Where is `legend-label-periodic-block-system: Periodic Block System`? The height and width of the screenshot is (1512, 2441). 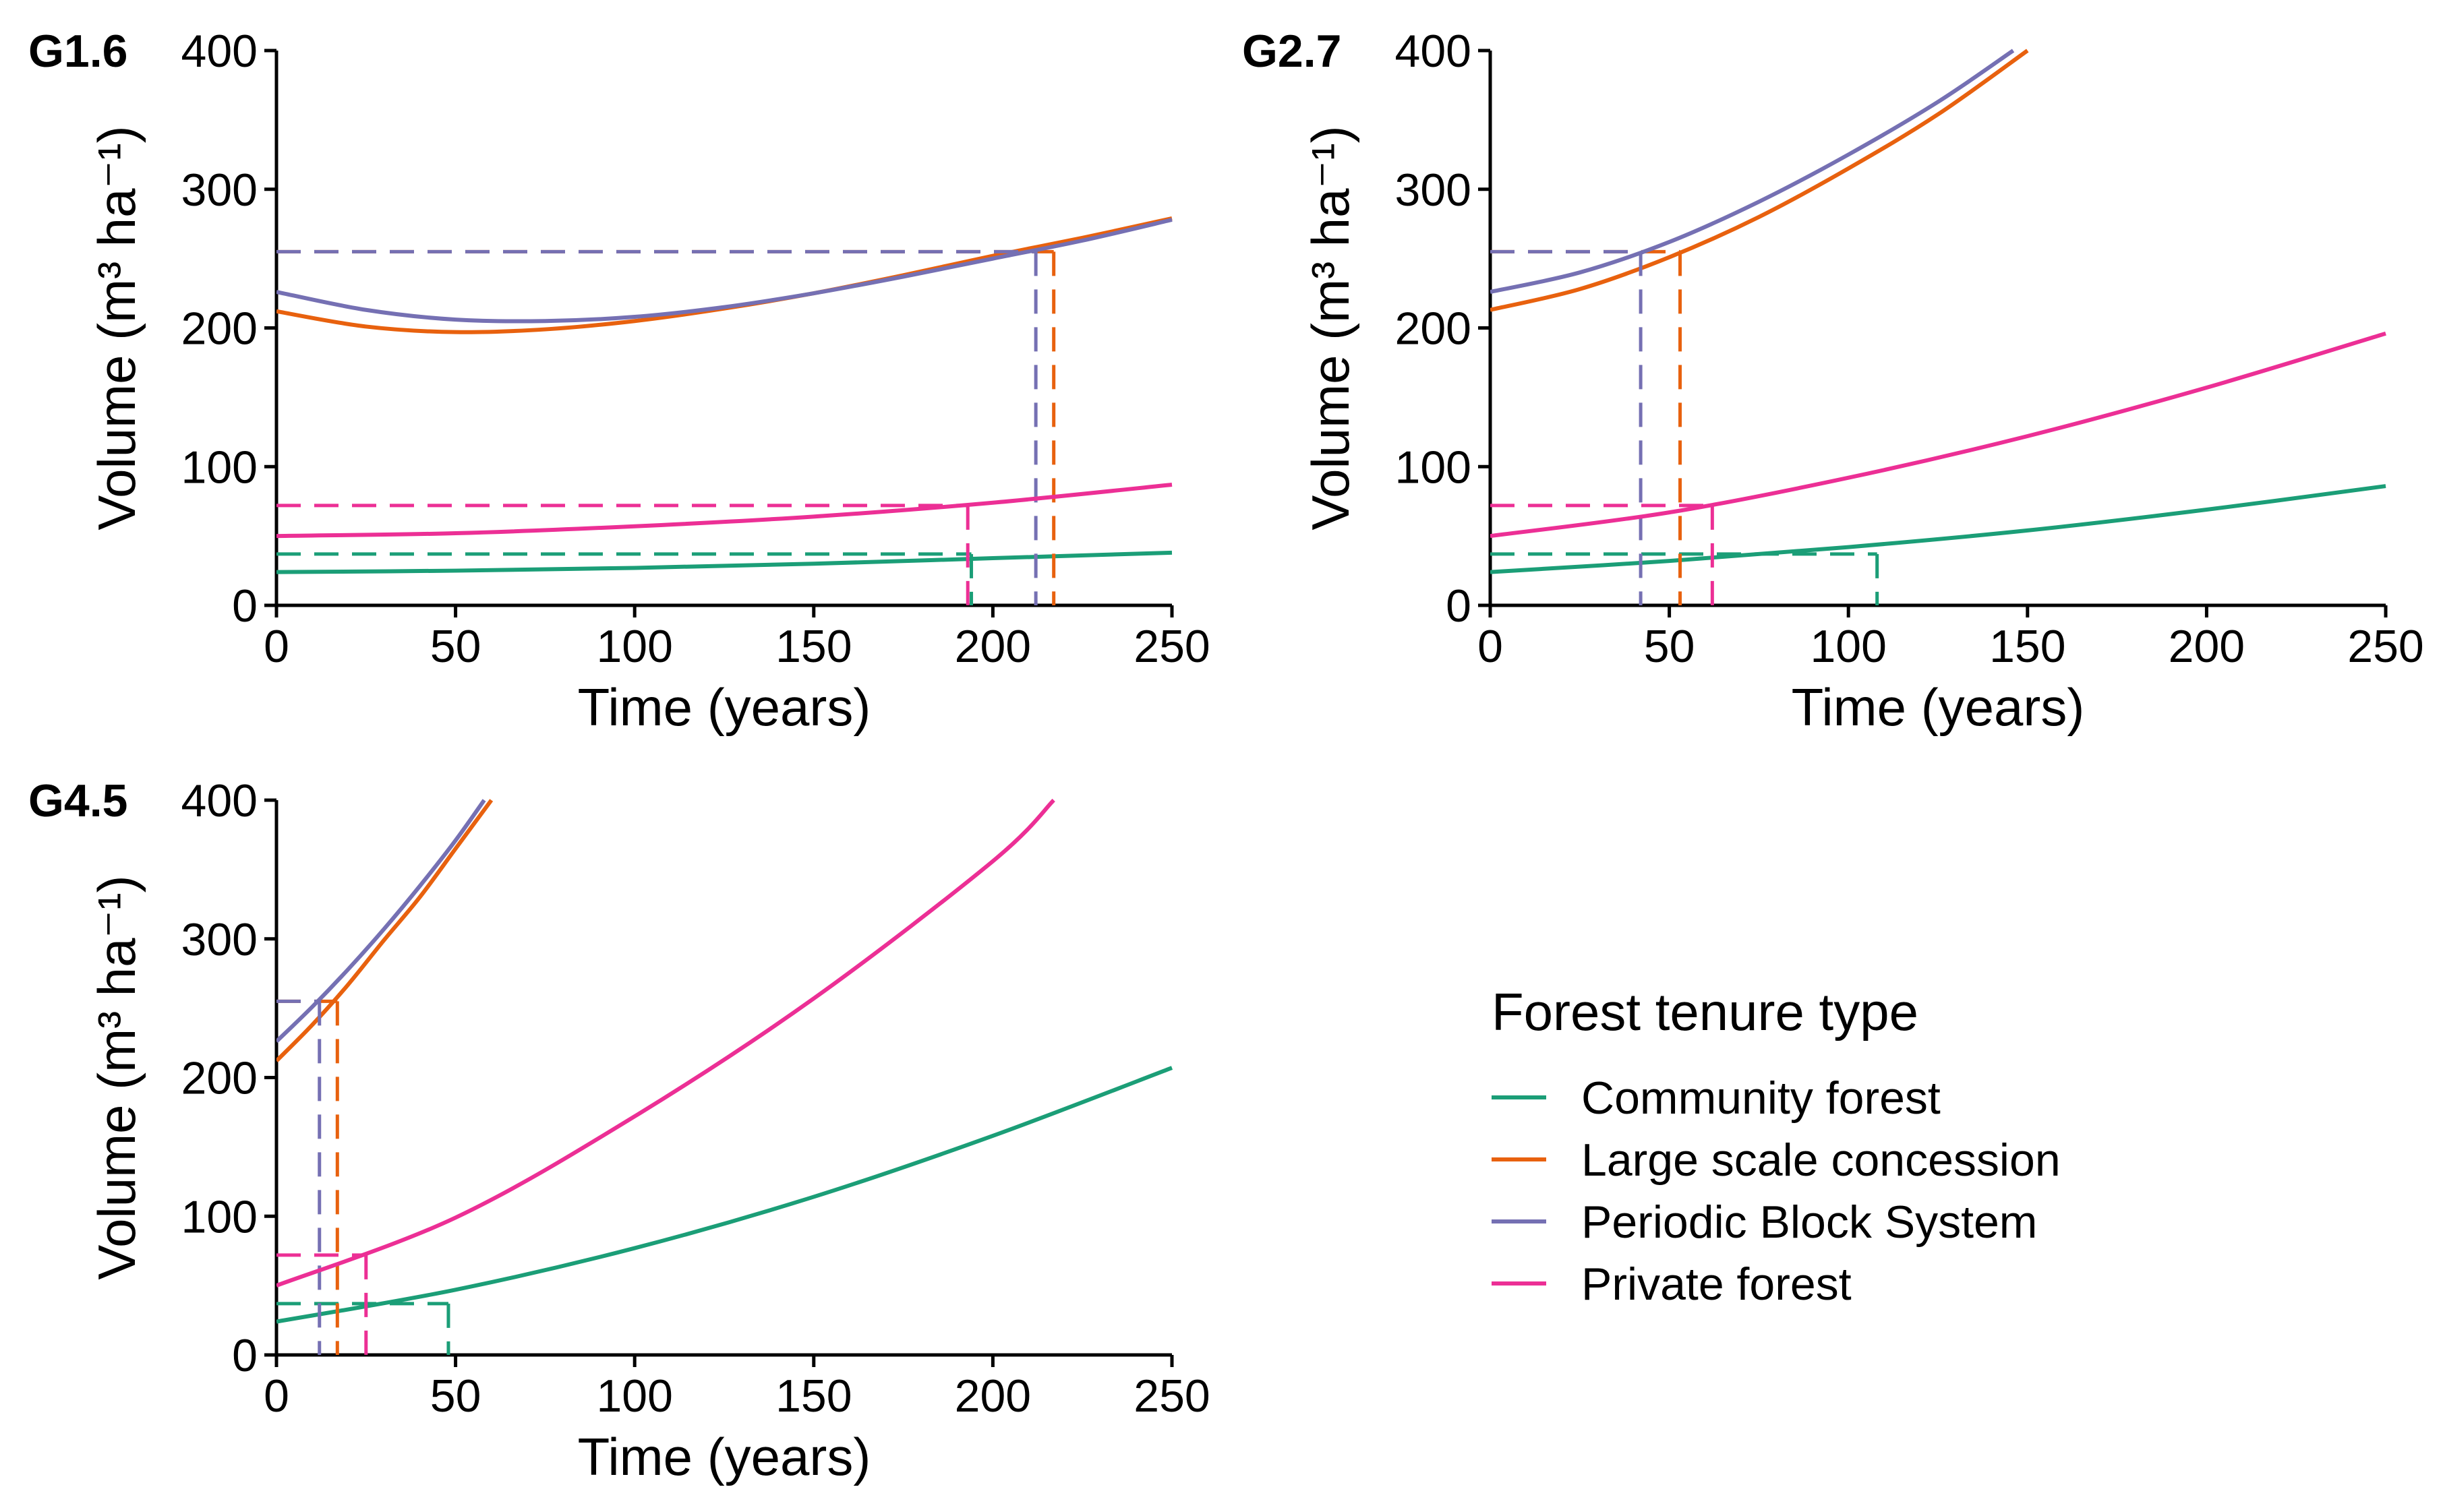 legend-label-periodic-block-system: Periodic Block System is located at coordinates (1809, 1222).